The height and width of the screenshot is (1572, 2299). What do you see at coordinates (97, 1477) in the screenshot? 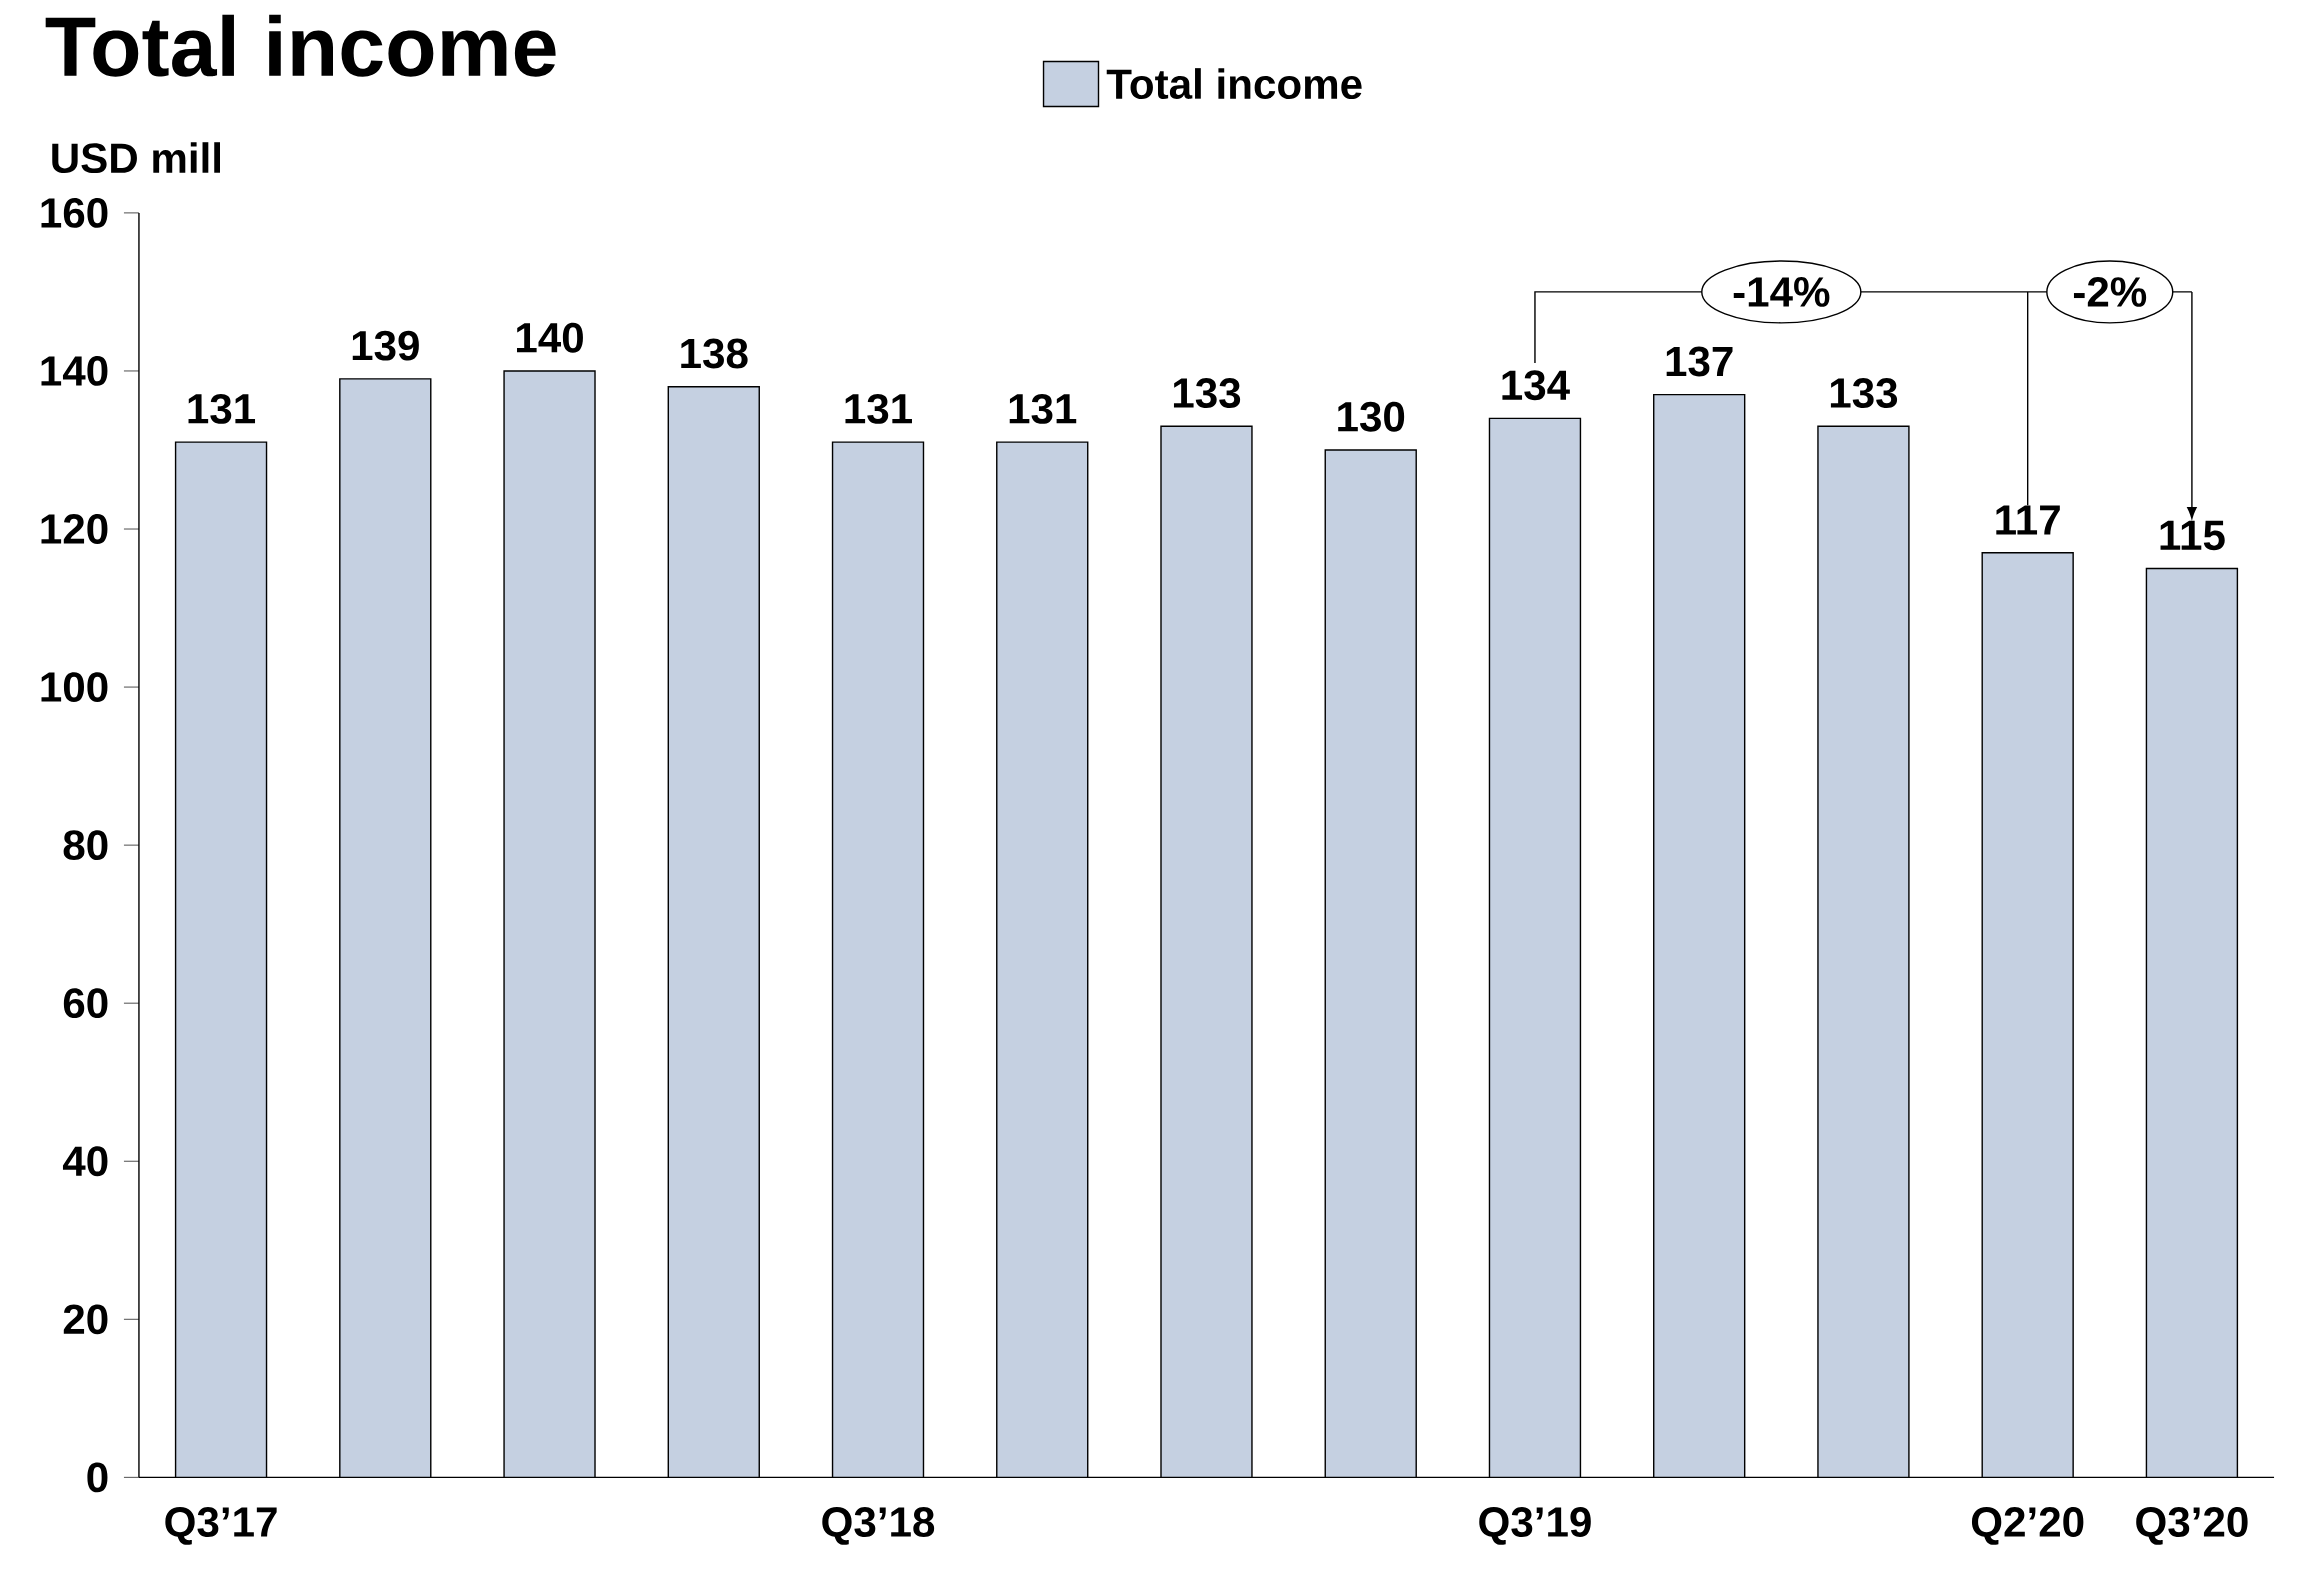
I see `y-tick-label: 0` at bounding box center [97, 1477].